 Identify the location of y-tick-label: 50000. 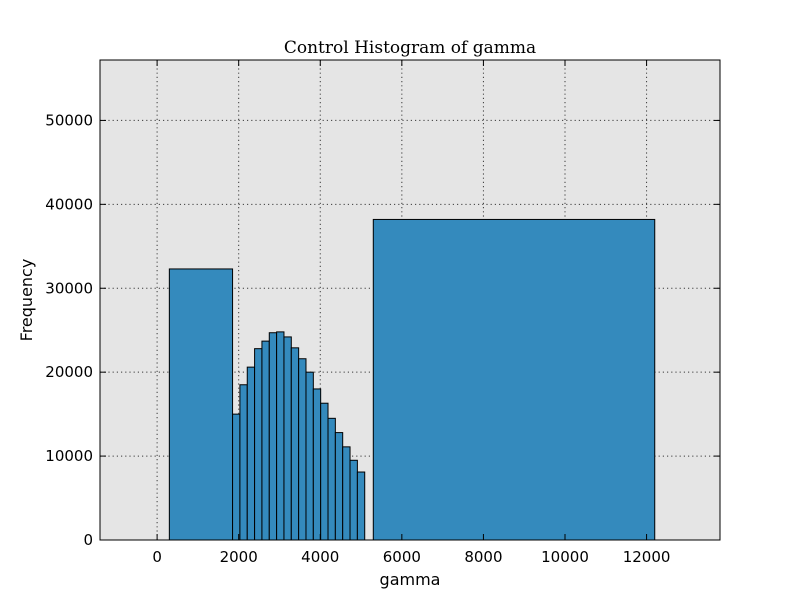
(69, 120).